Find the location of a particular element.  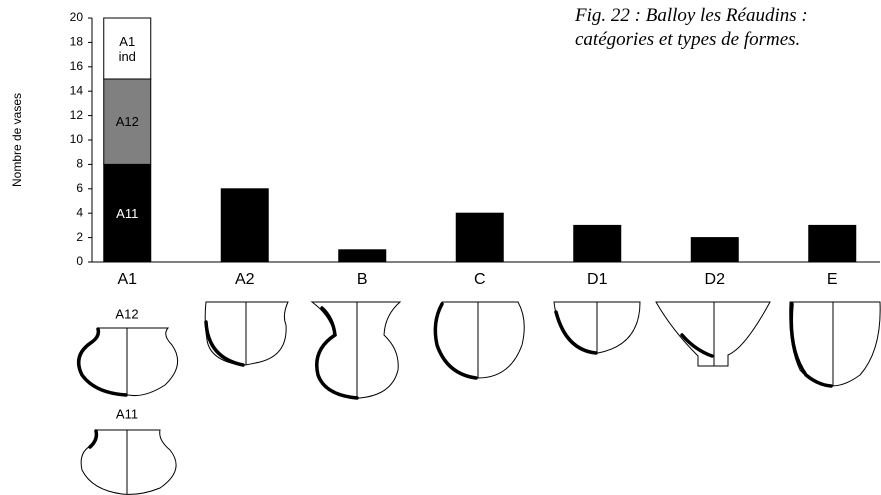

y-tick-label: 16 is located at coordinates (77, 66).